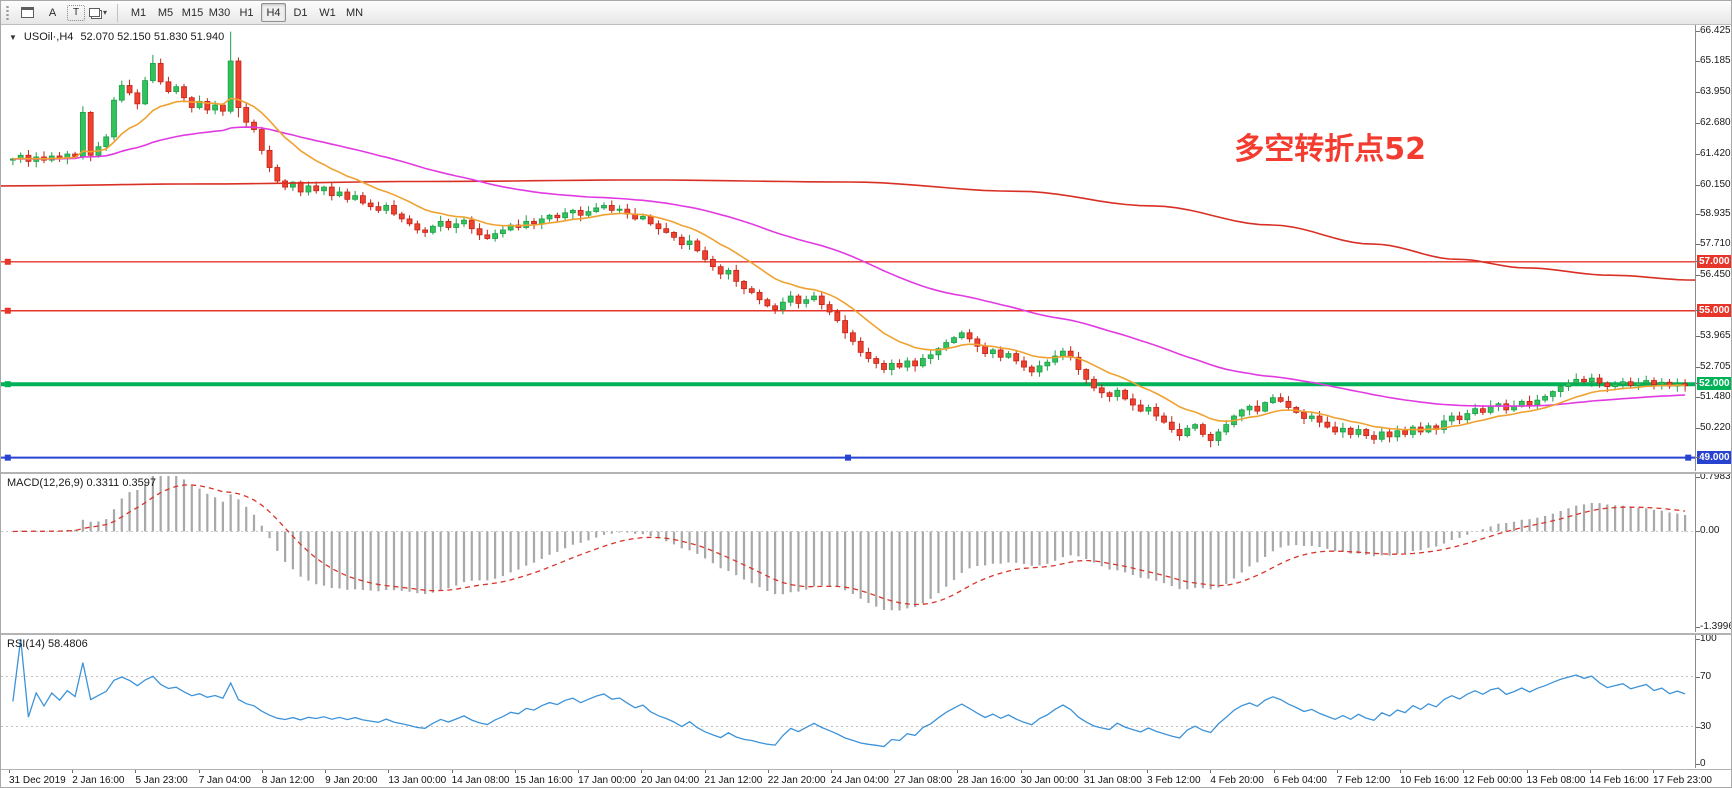 The image size is (1732, 788). Describe the element at coordinates (866, 13) in the screenshot. I see `toolbar: A T ▾ M1 M5 M15 M30 H1 H4 D1 W1 MN` at that location.